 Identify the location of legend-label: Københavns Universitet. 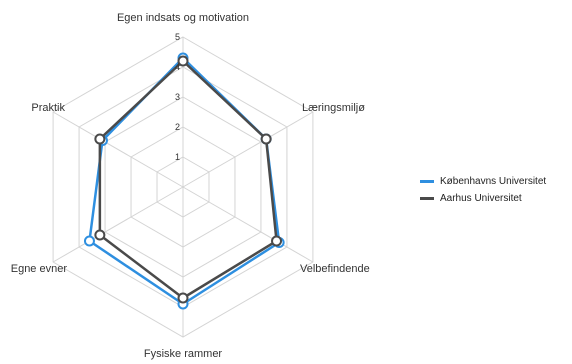
(493, 181).